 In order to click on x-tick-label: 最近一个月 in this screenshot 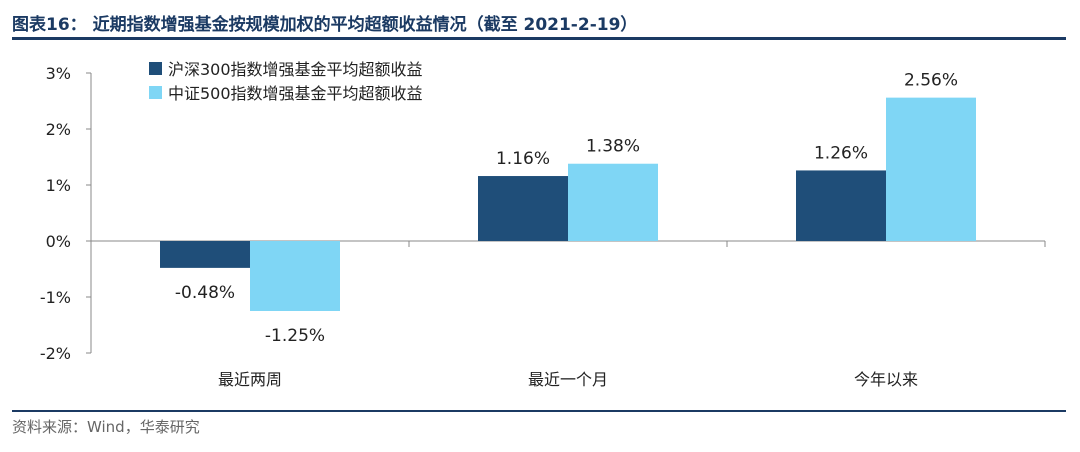, I will do `click(568, 379)`.